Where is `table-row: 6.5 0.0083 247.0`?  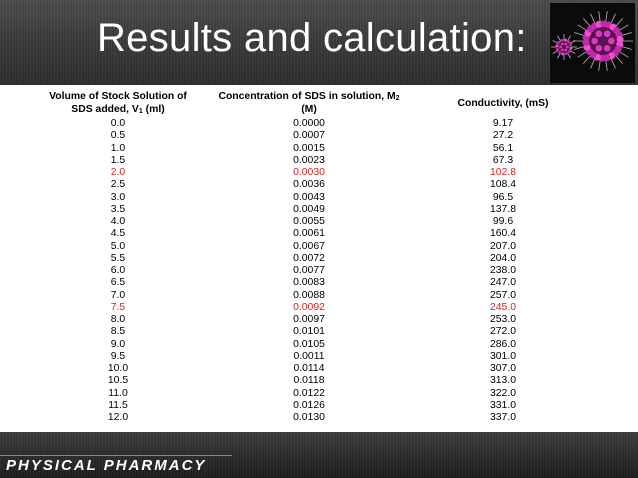 table-row: 6.5 0.0083 247.0 is located at coordinates (312, 283).